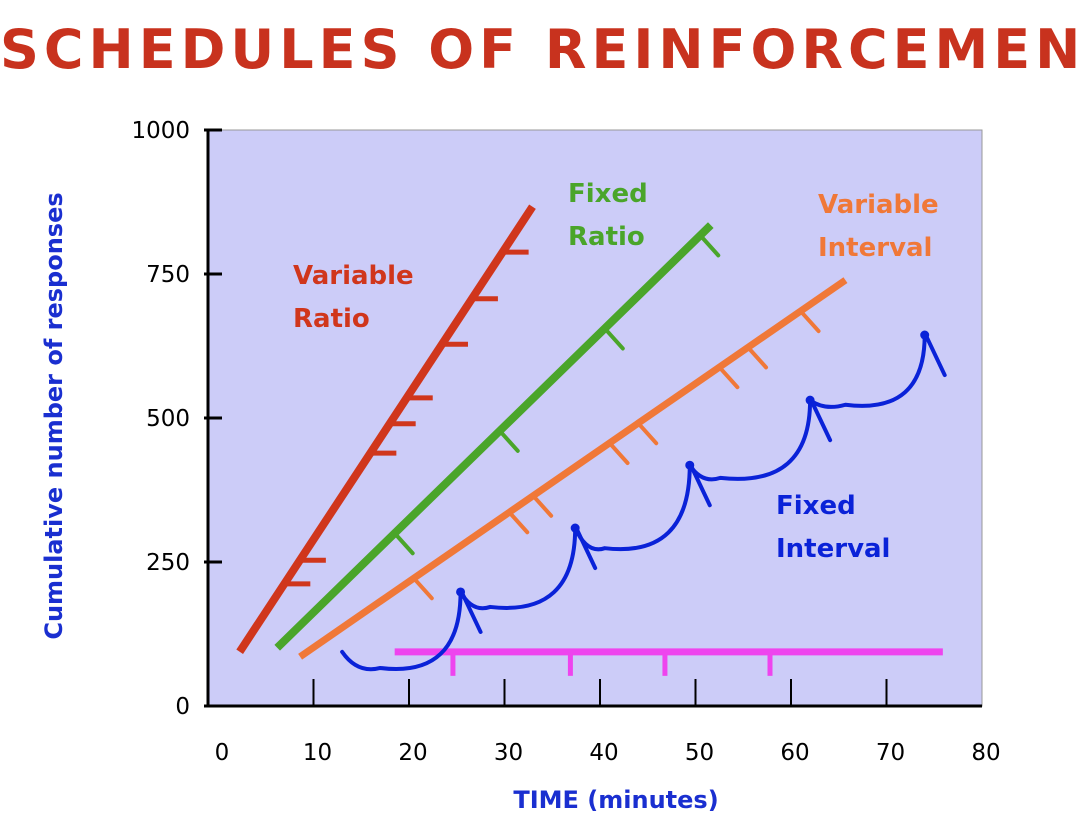 This screenshot has width=1078, height=830. What do you see at coordinates (985, 753) in the screenshot?
I see `x-tick-label: 80` at bounding box center [985, 753].